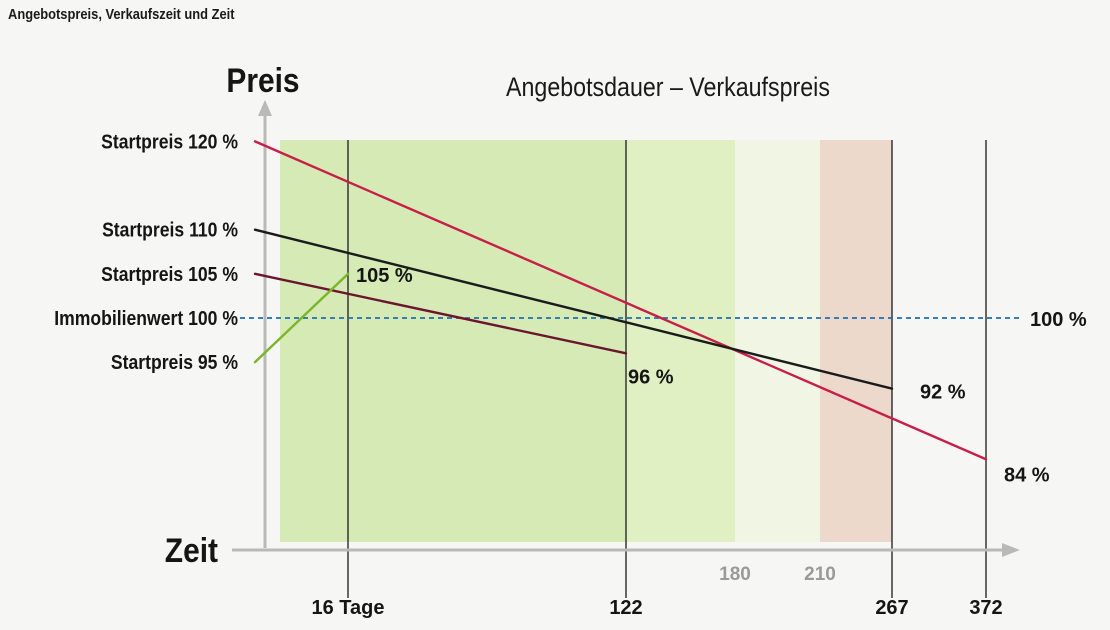 This screenshot has height=630, width=1110. What do you see at coordinates (985, 608) in the screenshot?
I see `x-tick-372: 372` at bounding box center [985, 608].